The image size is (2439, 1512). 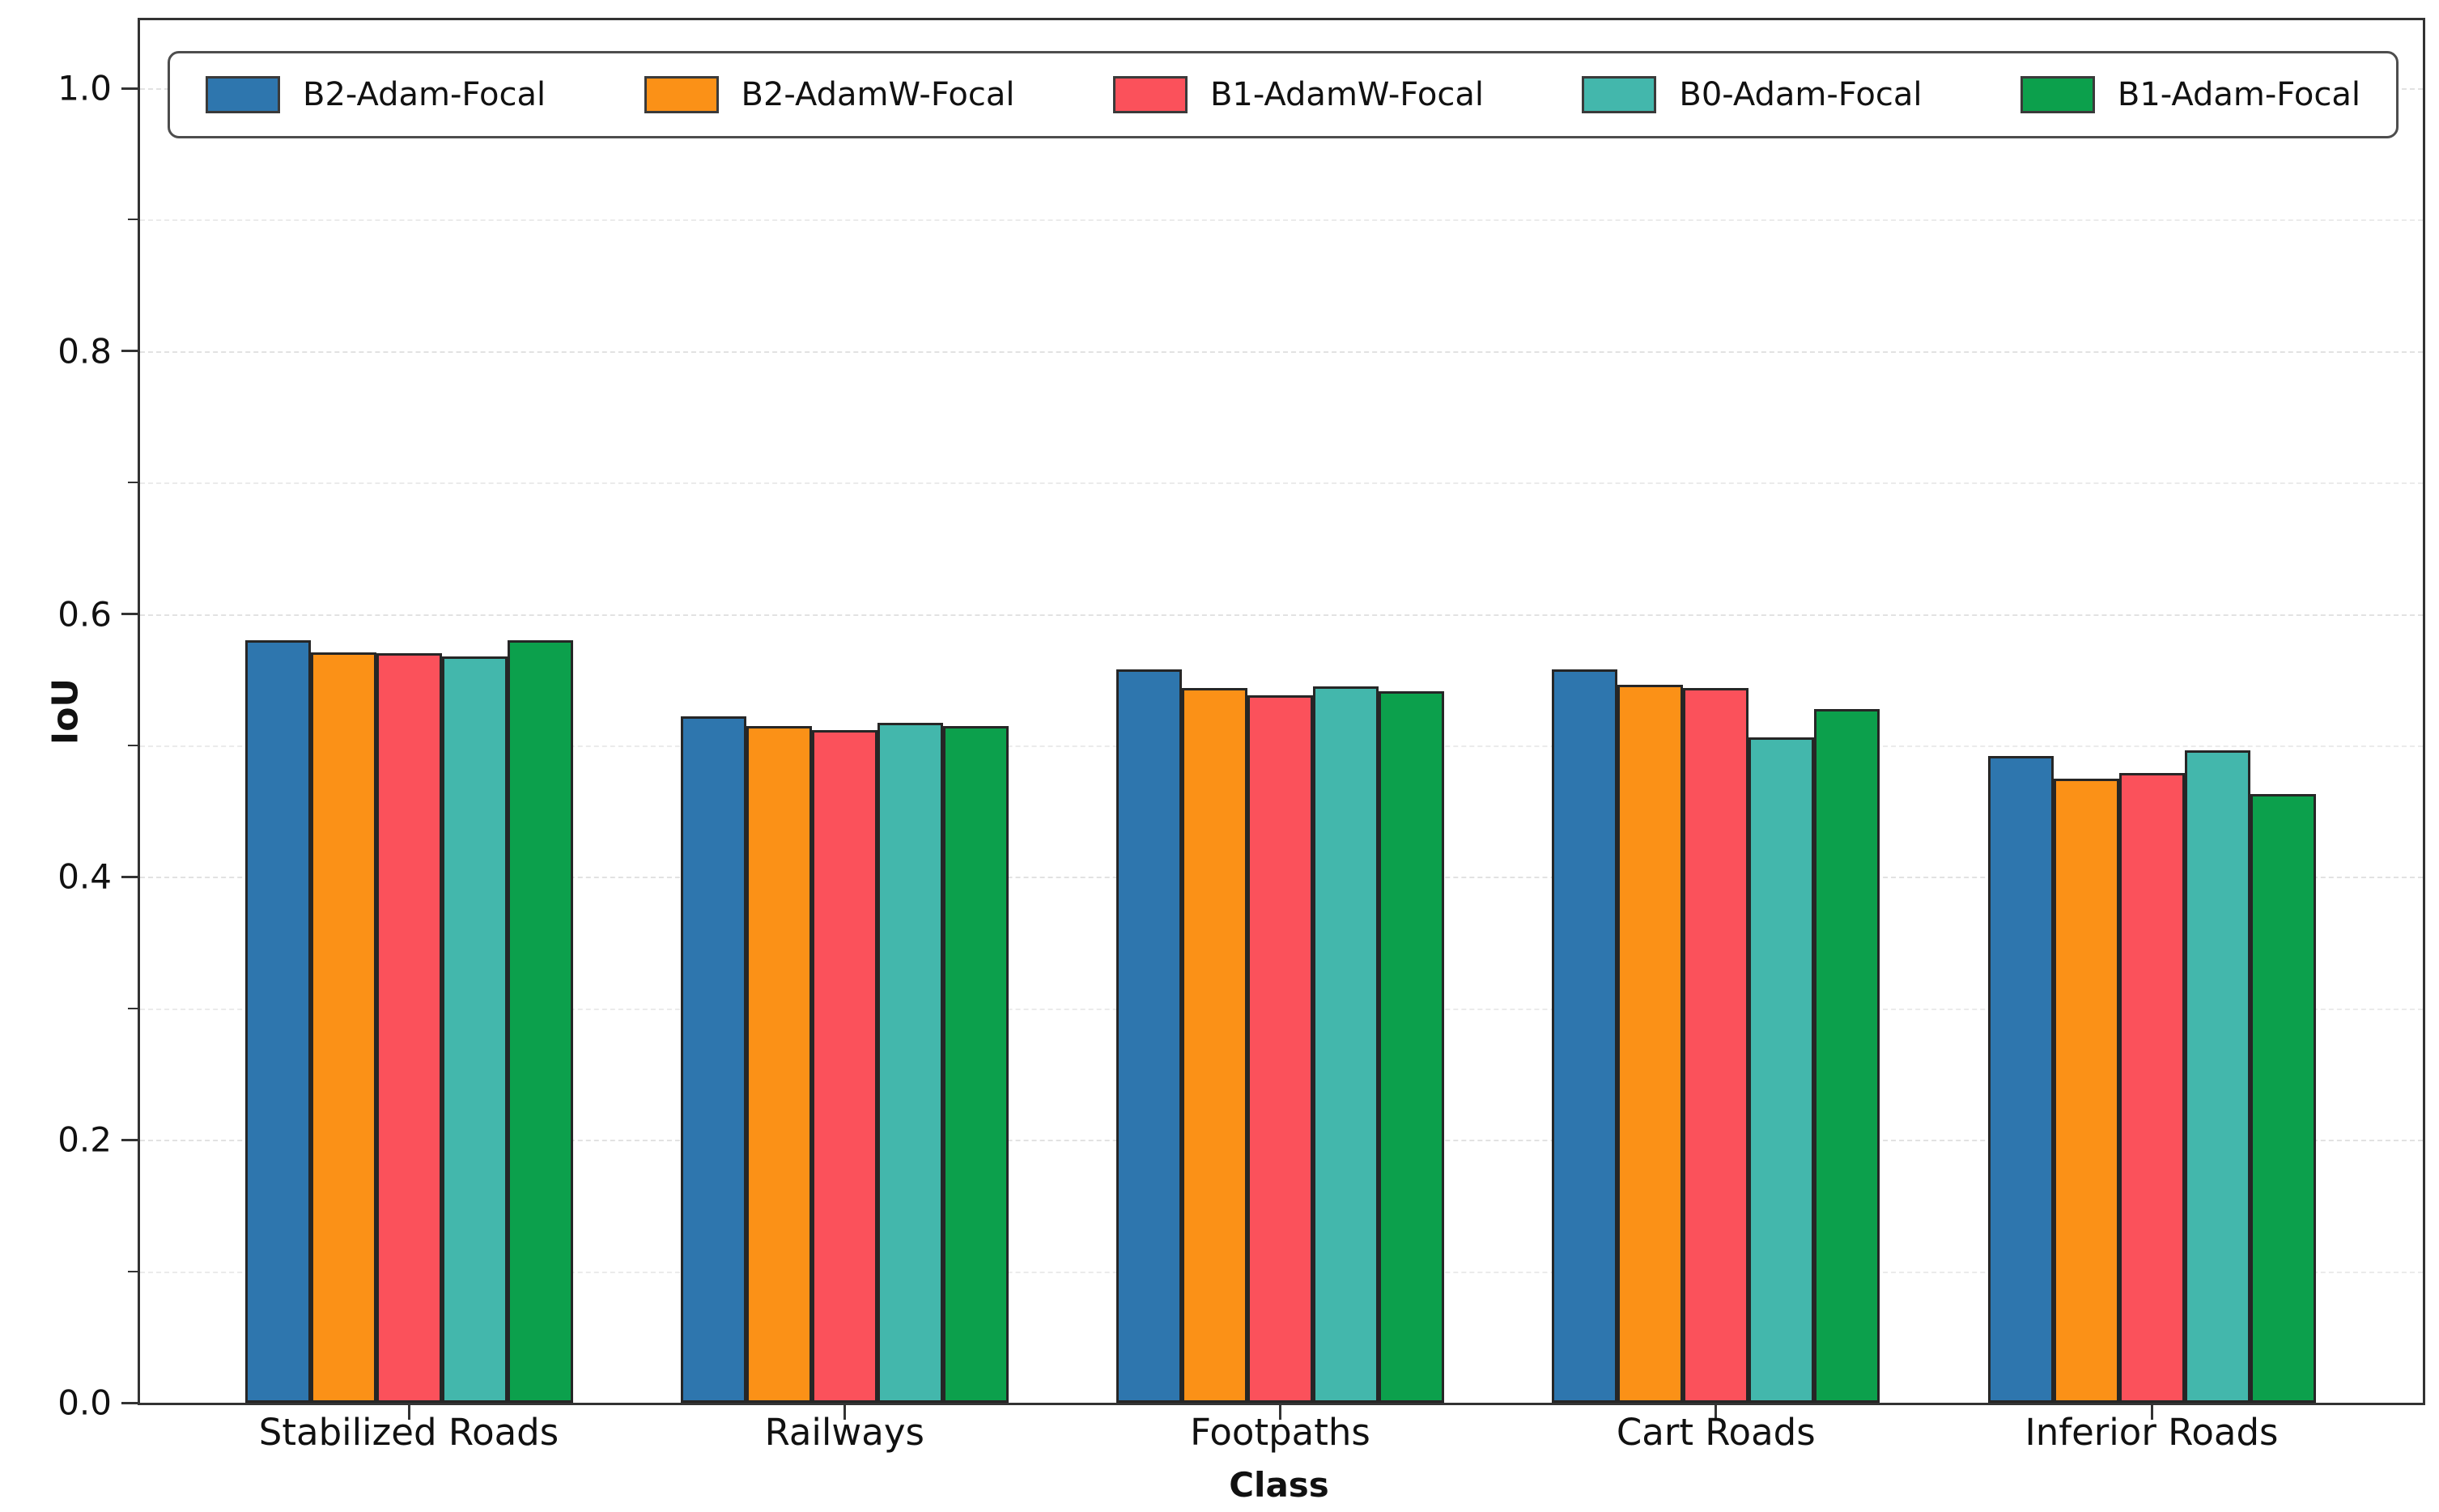 What do you see at coordinates (409, 1028) in the screenshot?
I see `bar-b1-adamw-focal-stabilized-roads` at bounding box center [409, 1028].